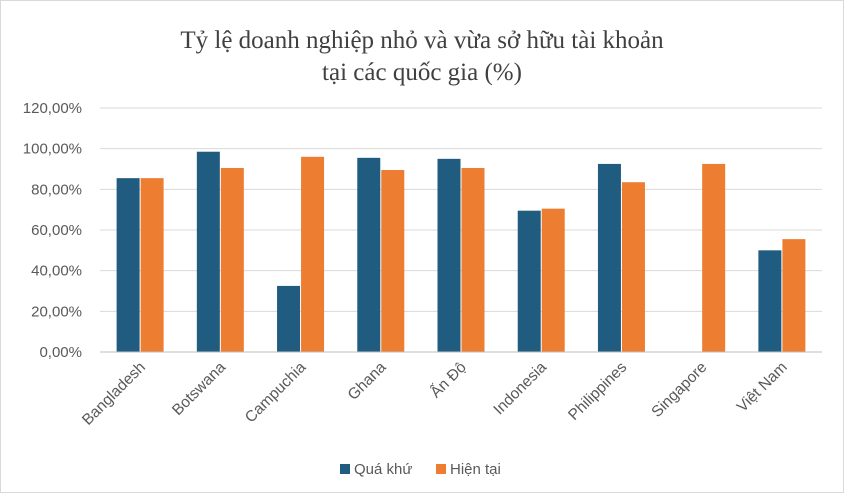 The image size is (844, 493). Describe the element at coordinates (52, 108) in the screenshot. I see `y-tick-label: 120,00%` at that location.